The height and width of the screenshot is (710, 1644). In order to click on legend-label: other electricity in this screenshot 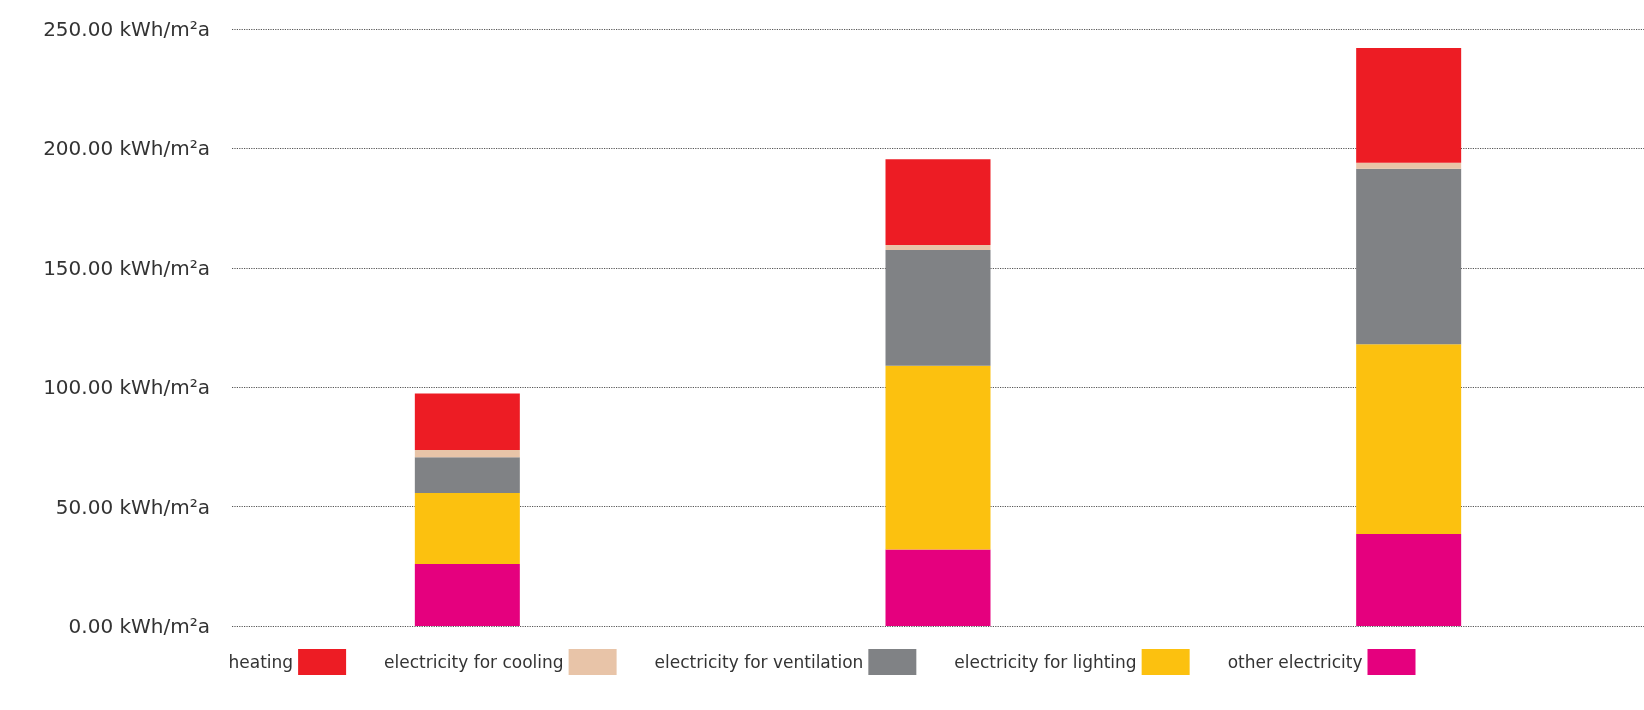, I will do `click(1295, 662)`.